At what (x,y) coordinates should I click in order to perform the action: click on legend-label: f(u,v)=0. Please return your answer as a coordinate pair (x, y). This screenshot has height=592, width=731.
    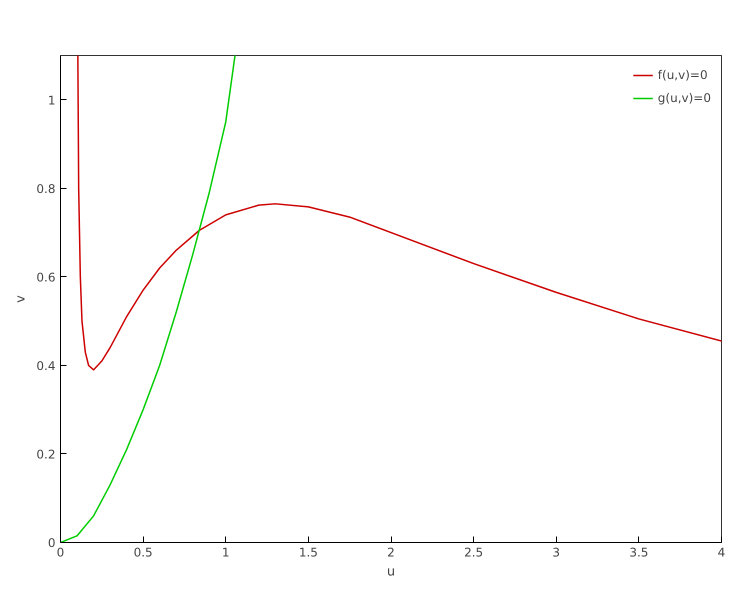
    Looking at the image, I should click on (683, 75).